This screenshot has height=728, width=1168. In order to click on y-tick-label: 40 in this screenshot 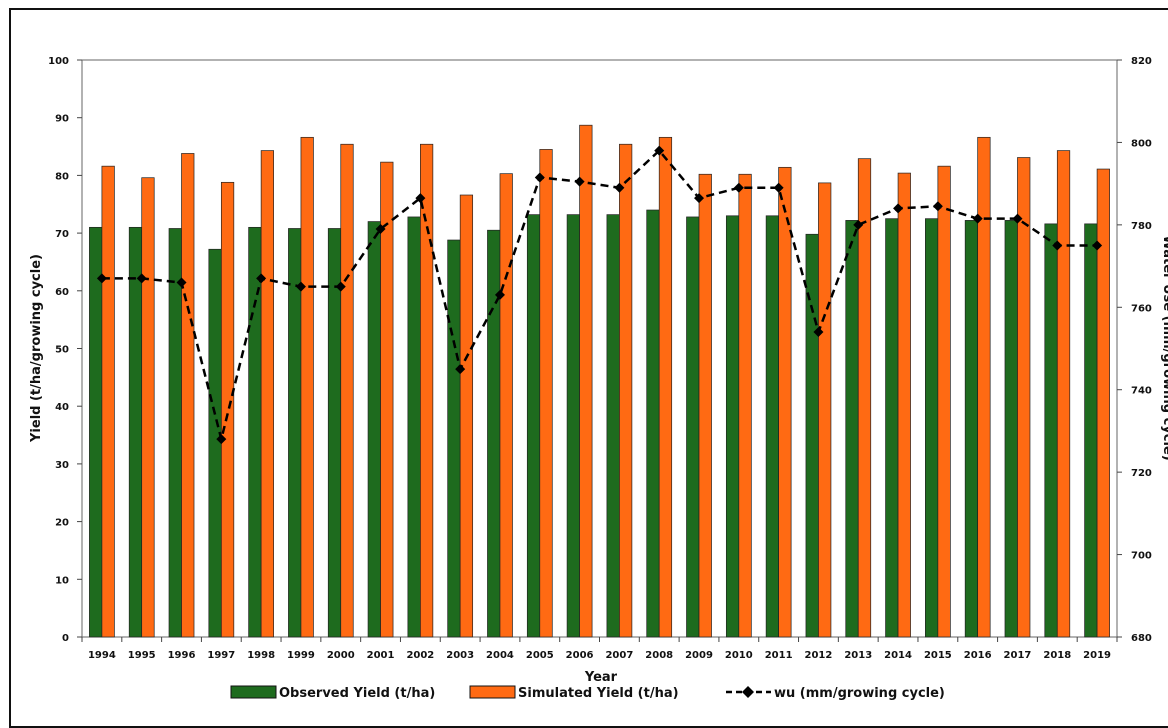, I will do `click(62, 407)`.